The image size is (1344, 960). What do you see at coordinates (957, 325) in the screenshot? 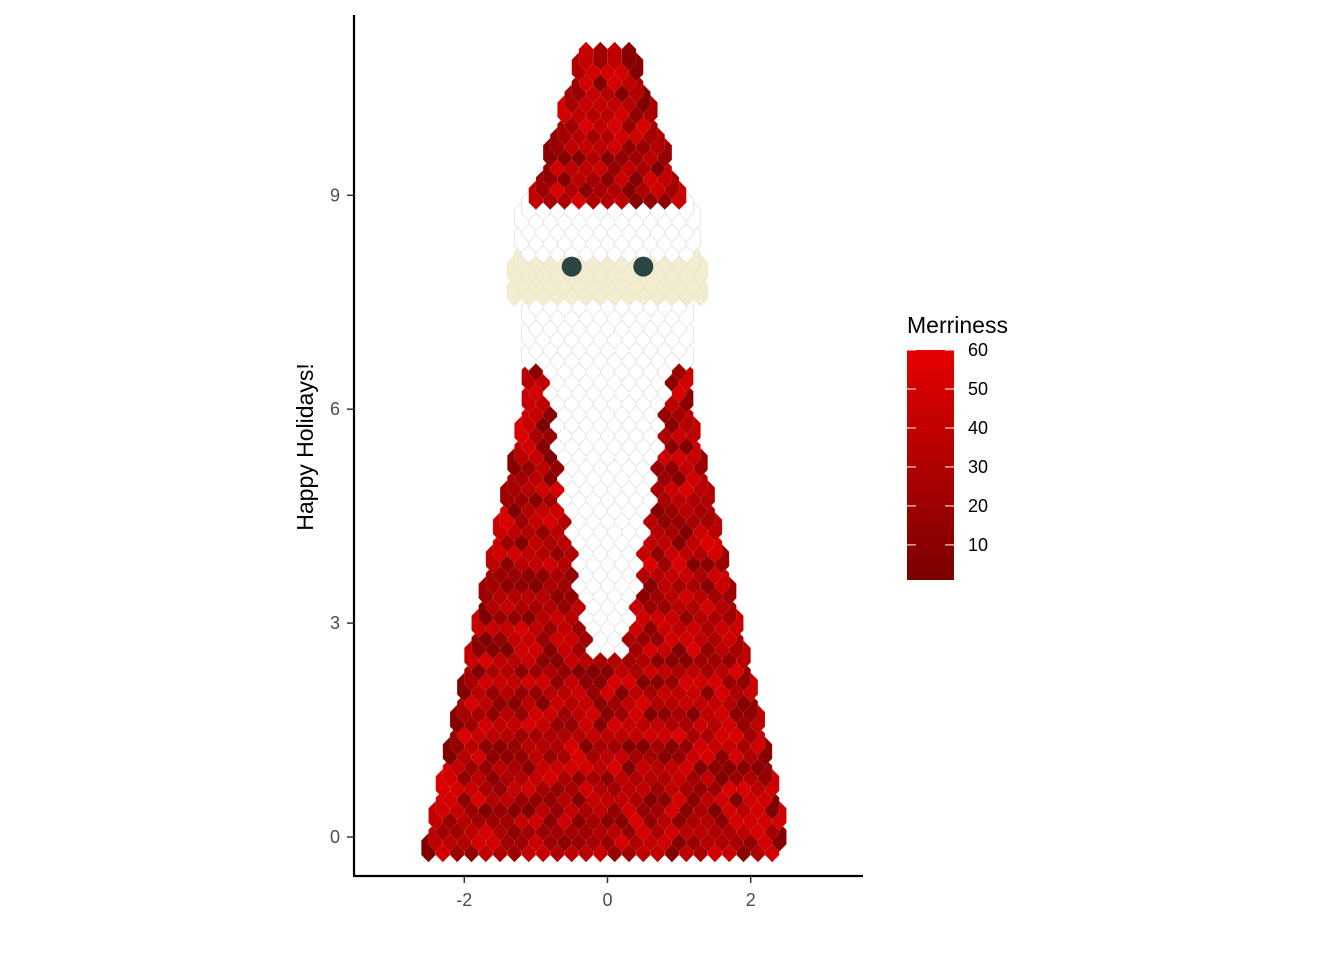
I see `legend-title: Merriness` at bounding box center [957, 325].